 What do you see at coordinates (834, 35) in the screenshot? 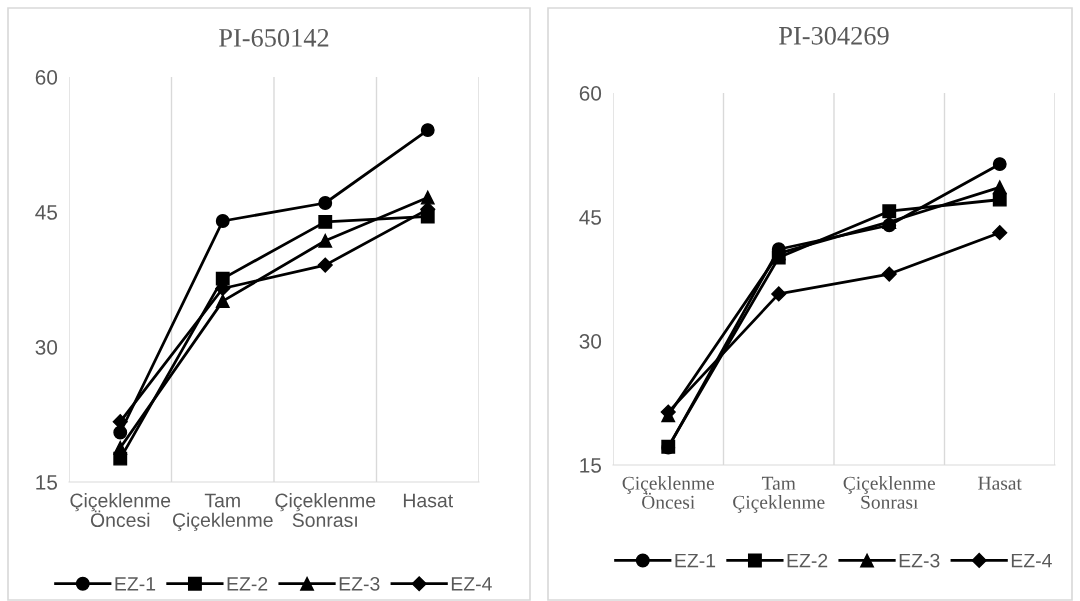
I see `chart-title: PI-304269` at bounding box center [834, 35].